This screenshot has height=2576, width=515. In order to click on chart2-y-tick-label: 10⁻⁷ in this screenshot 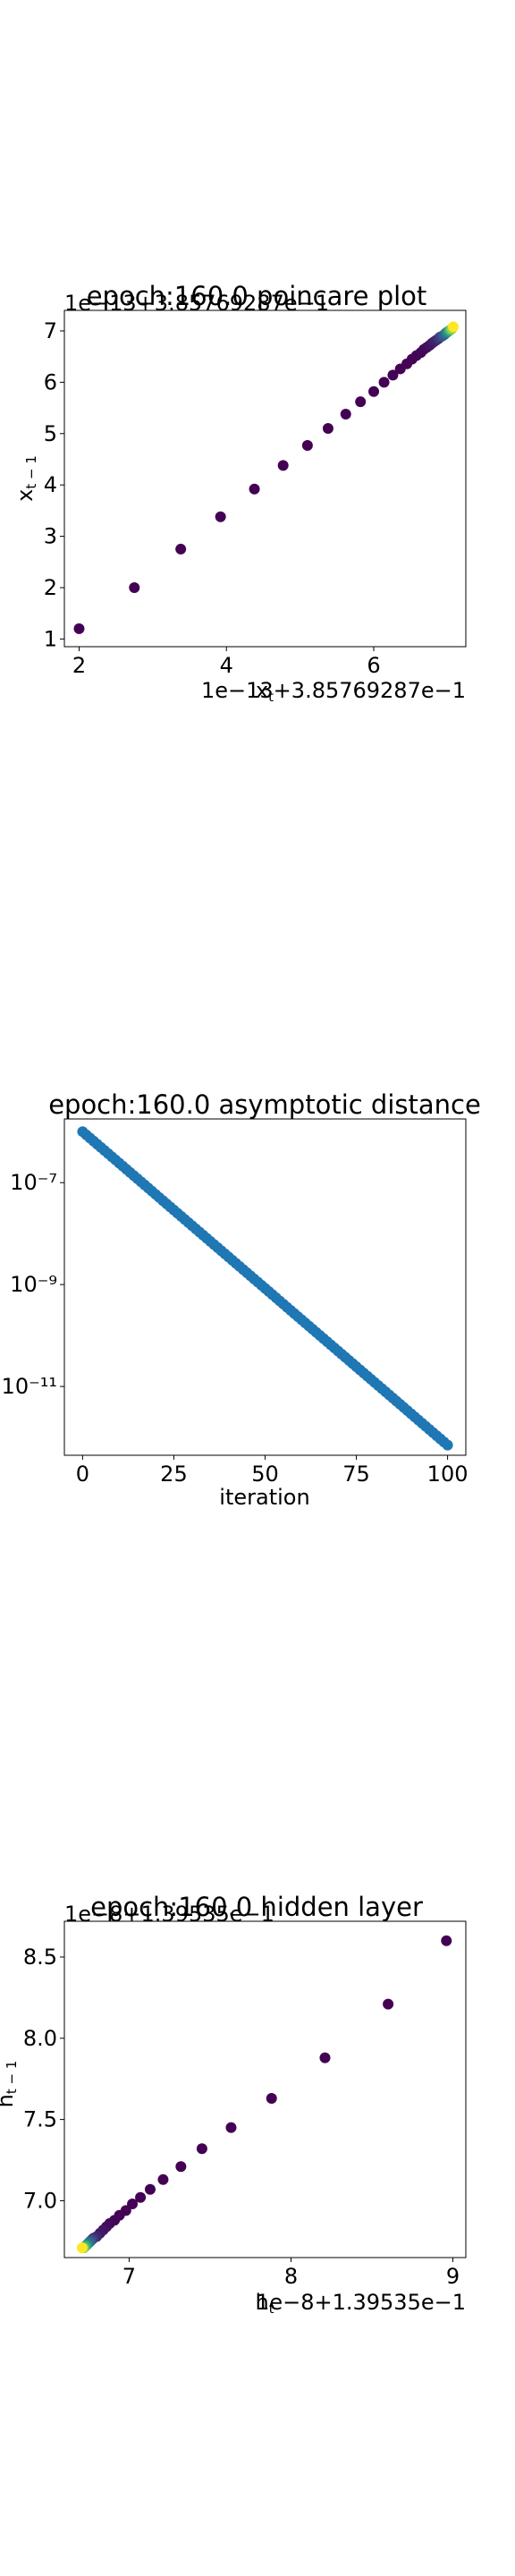, I will do `click(33, 1182)`.